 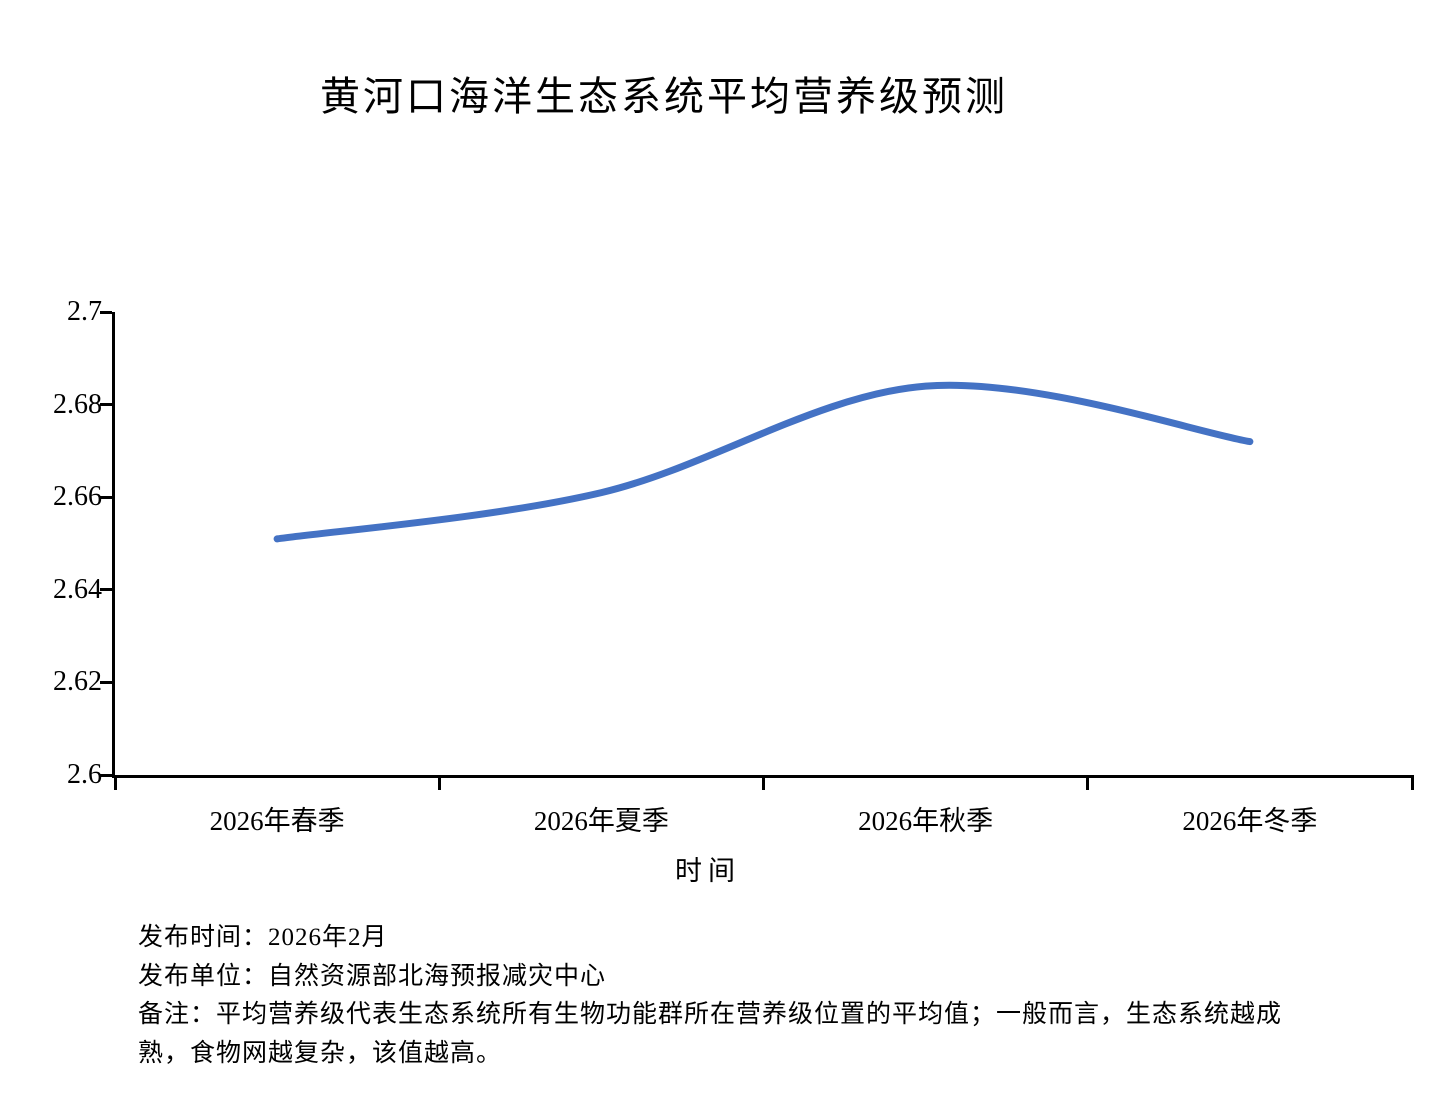 I want to click on trophic-level-line, so click(x=763, y=462).